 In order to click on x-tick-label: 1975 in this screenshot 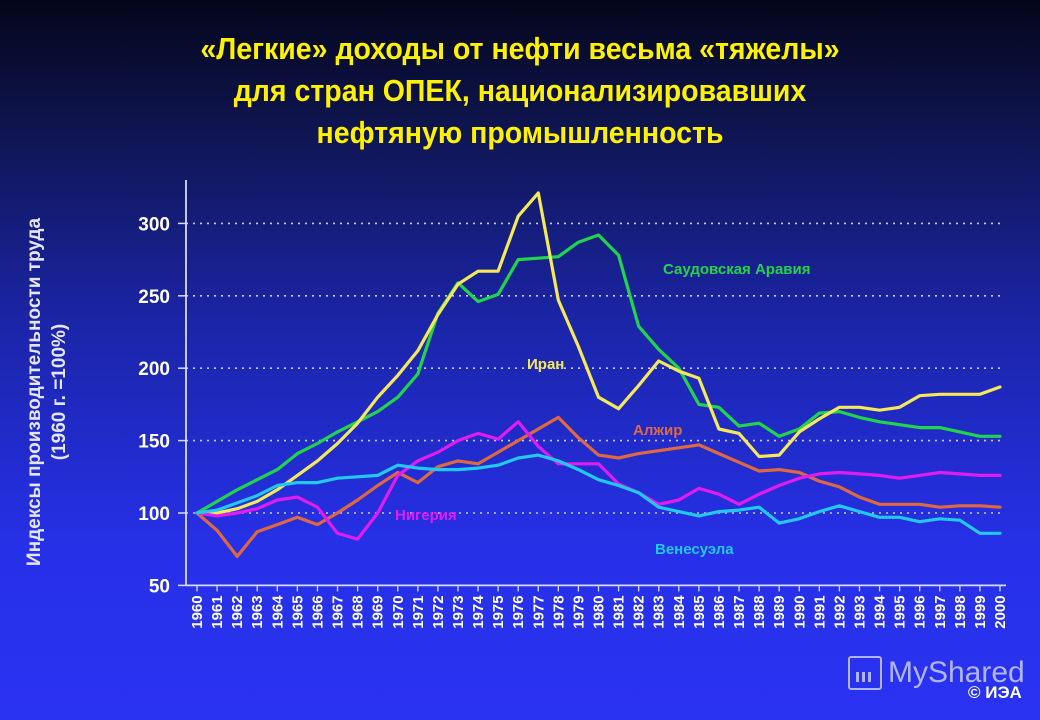, I will do `click(498, 611)`.